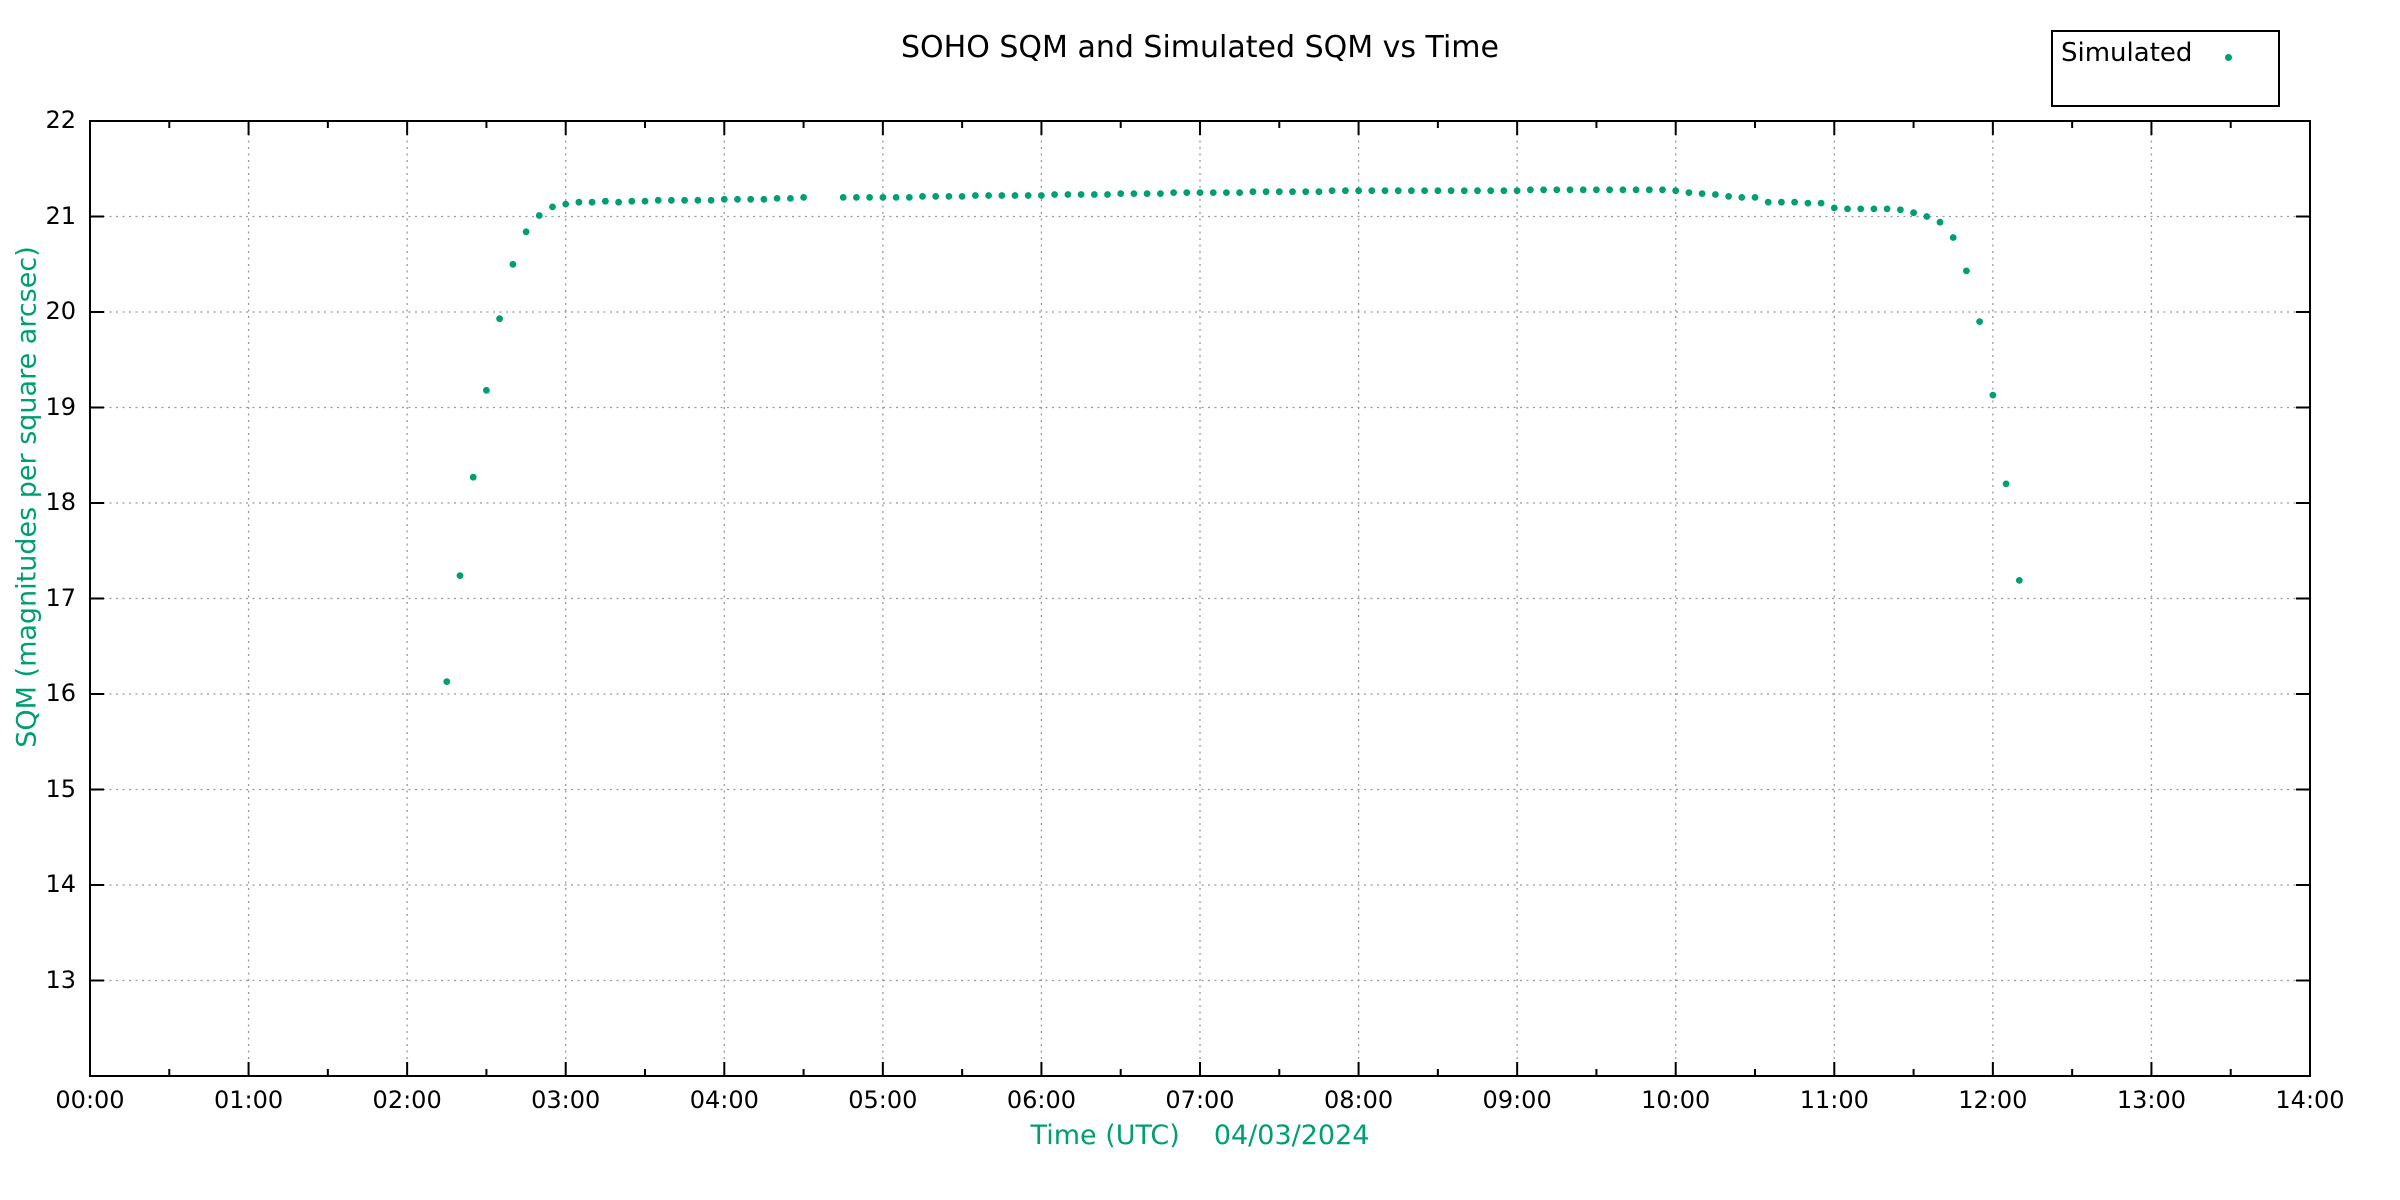  What do you see at coordinates (60, 693) in the screenshot?
I see `y-tick-label: 16` at bounding box center [60, 693].